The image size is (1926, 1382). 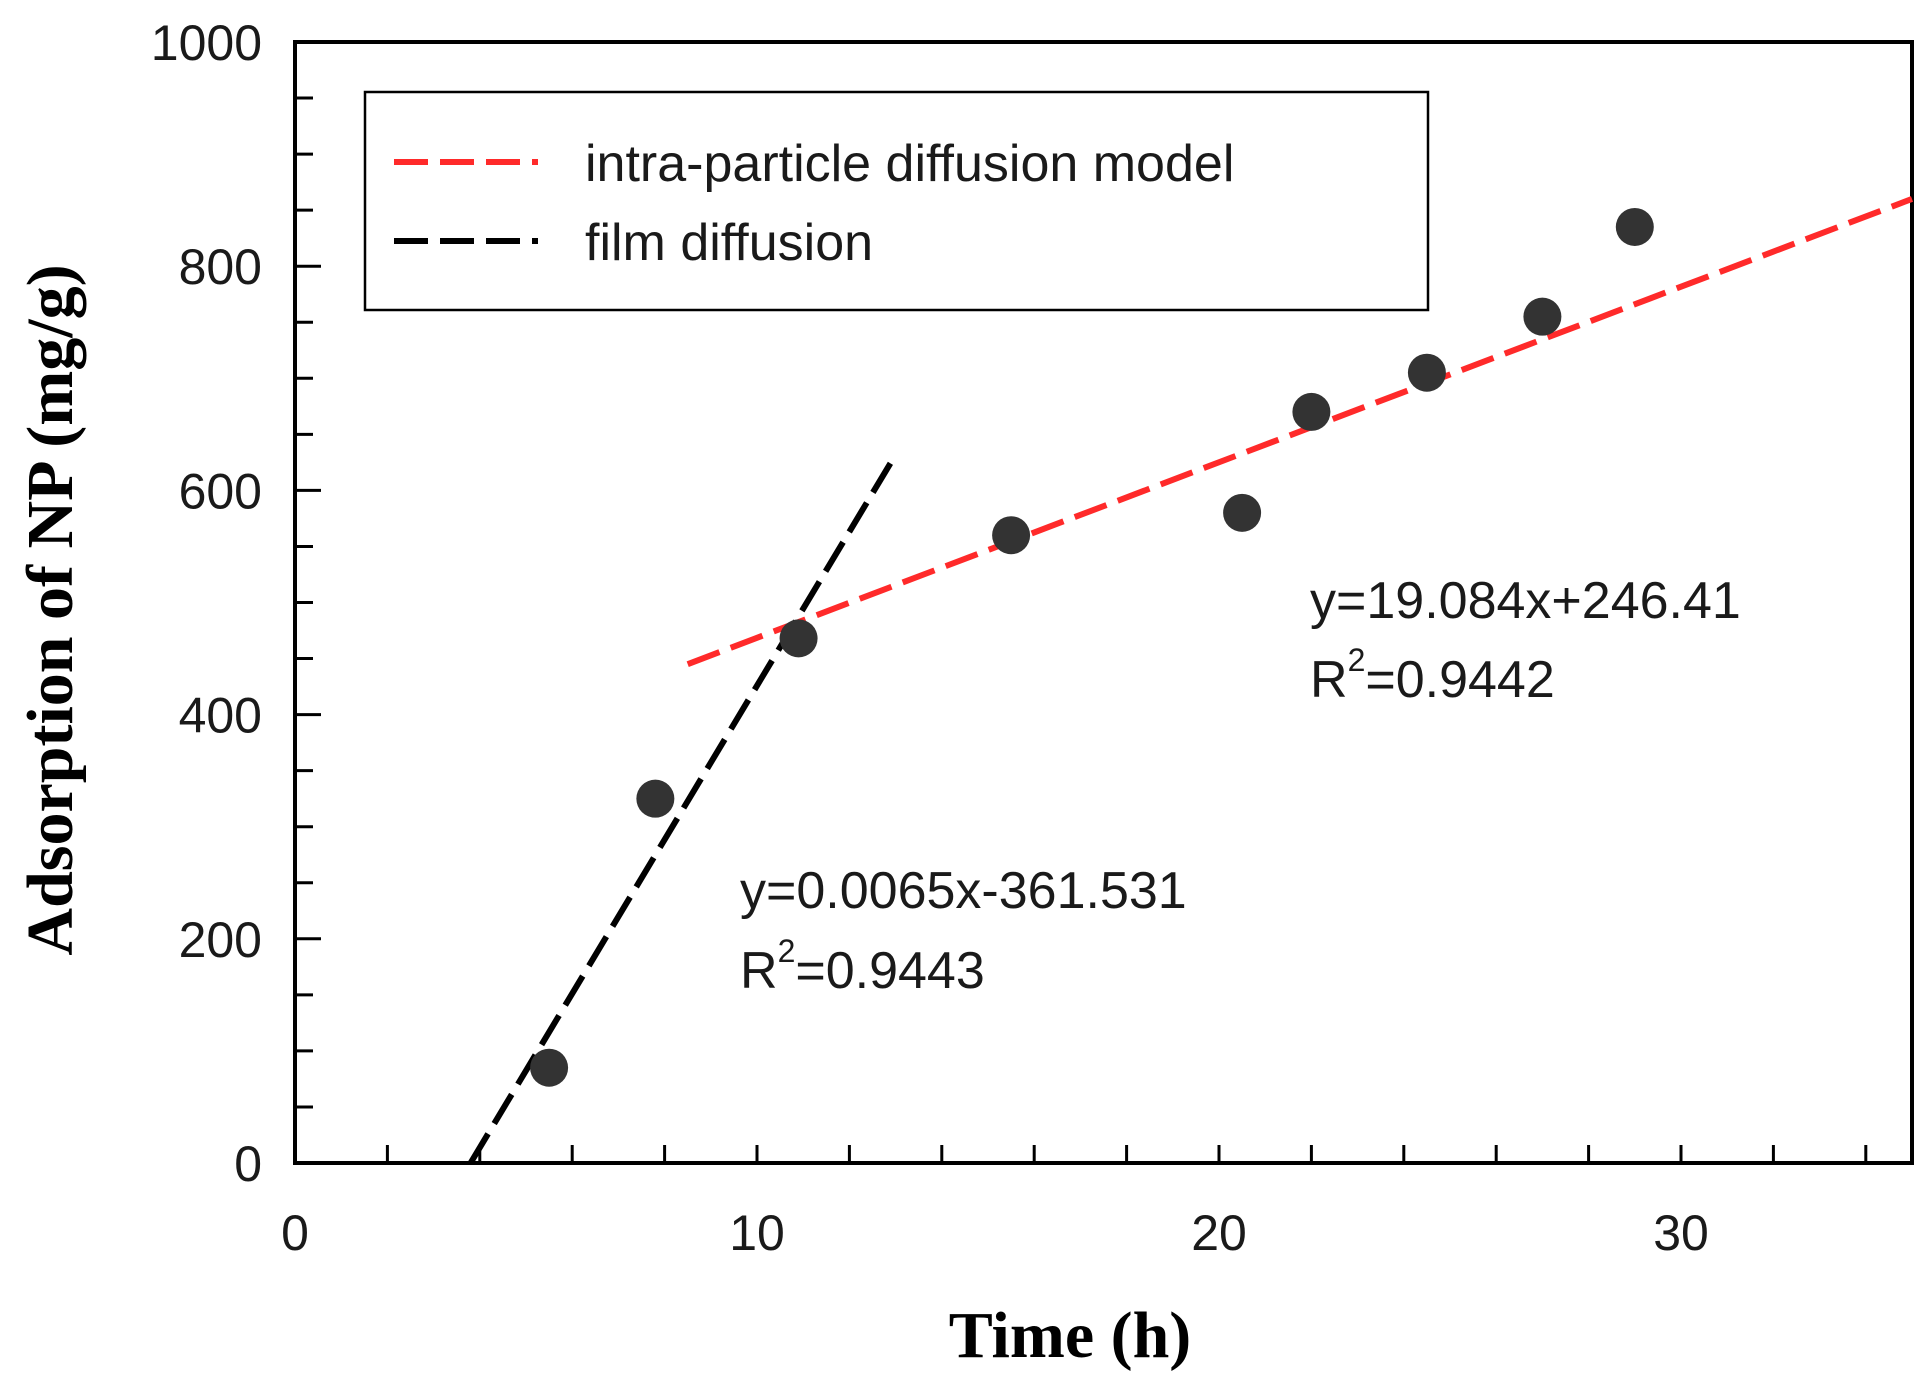 I want to click on annotation-equation-film: y=0.0065x-361.531, so click(x=963, y=891).